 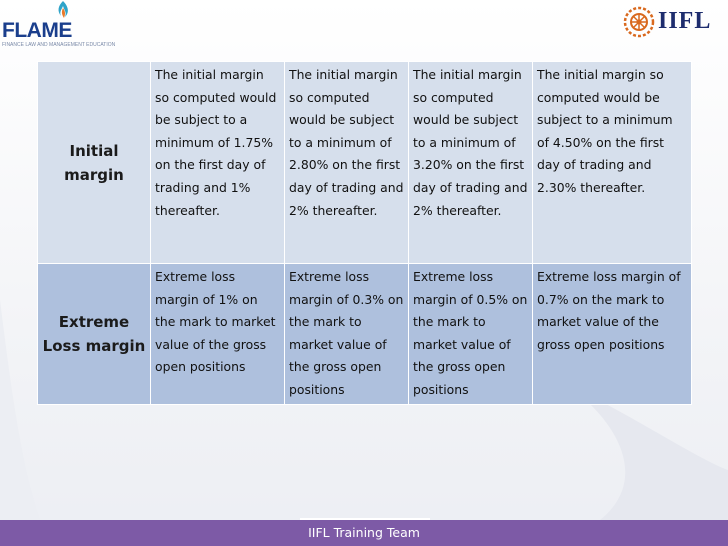 What do you see at coordinates (63, 9) in the screenshot?
I see `flame-icon` at bounding box center [63, 9].